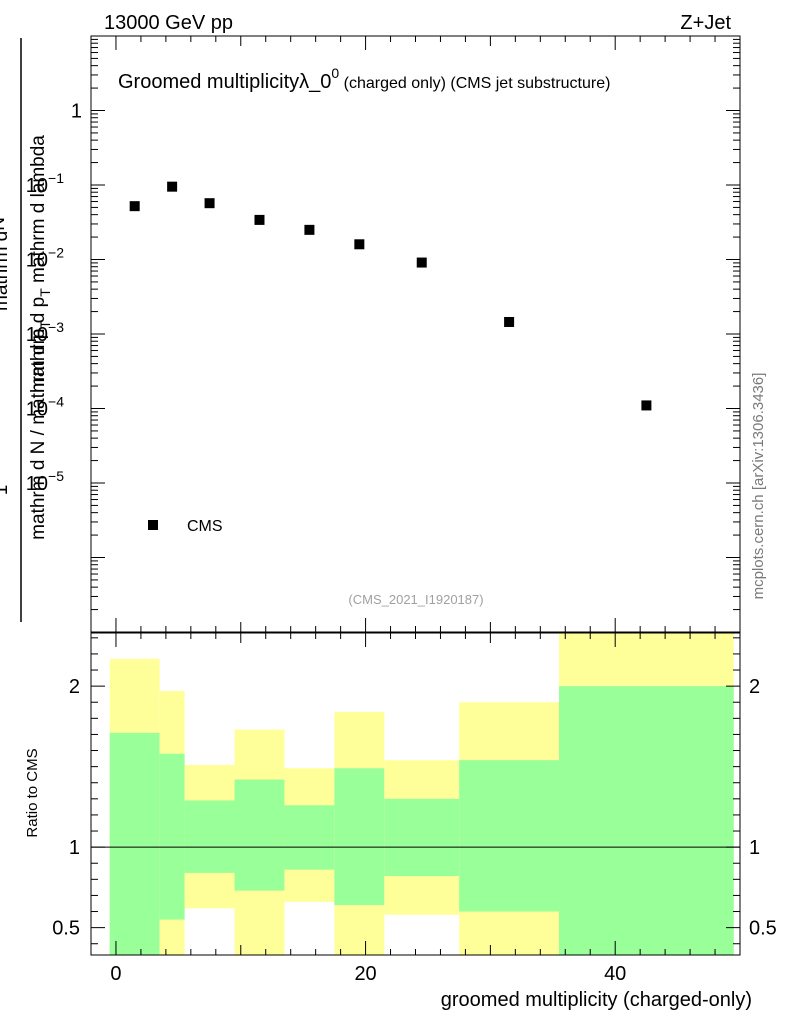 Image resolution: width=786 pixels, height=1024 pixels. I want to click on main-ytick-label: 10⁻¹, so click(45, 183).